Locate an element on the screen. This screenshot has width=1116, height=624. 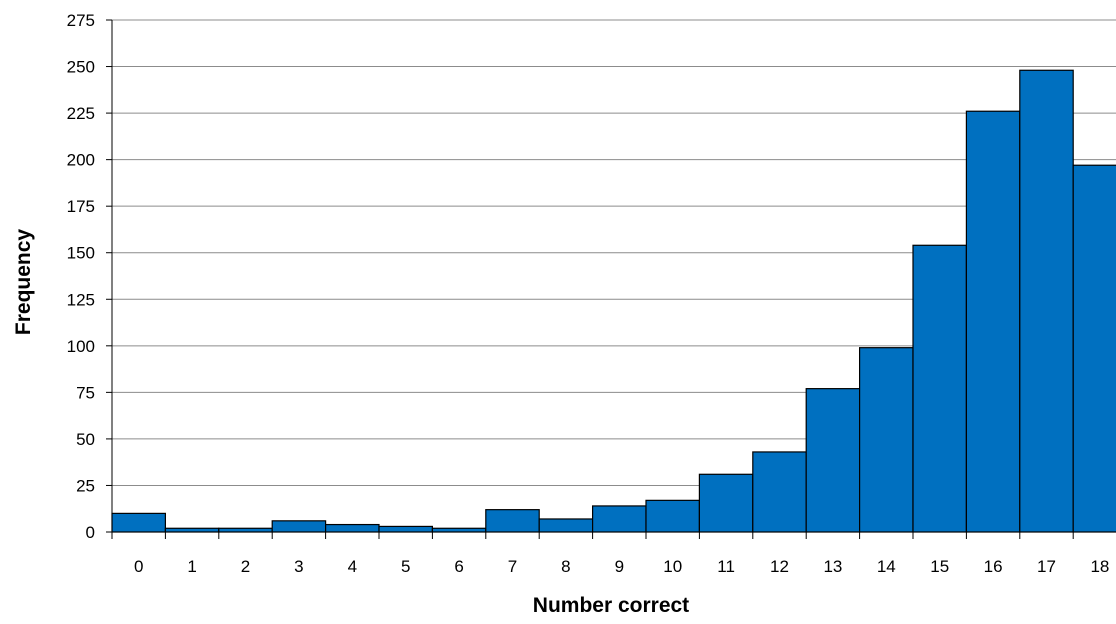
x-tick-label: 9 is located at coordinates (619, 566).